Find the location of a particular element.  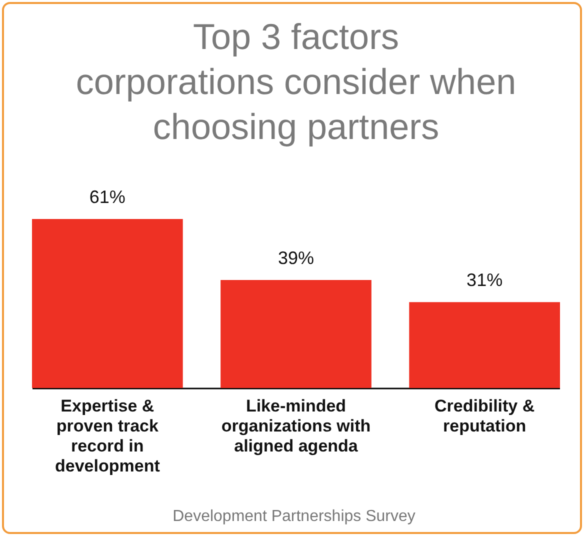

data-label: 61% is located at coordinates (107, 197).